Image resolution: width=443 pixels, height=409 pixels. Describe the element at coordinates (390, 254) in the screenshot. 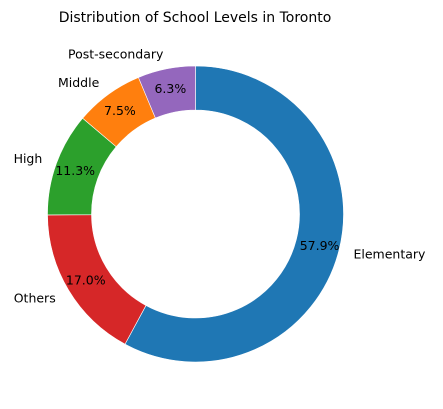

I see `category-label-elementary: Elementary` at that location.